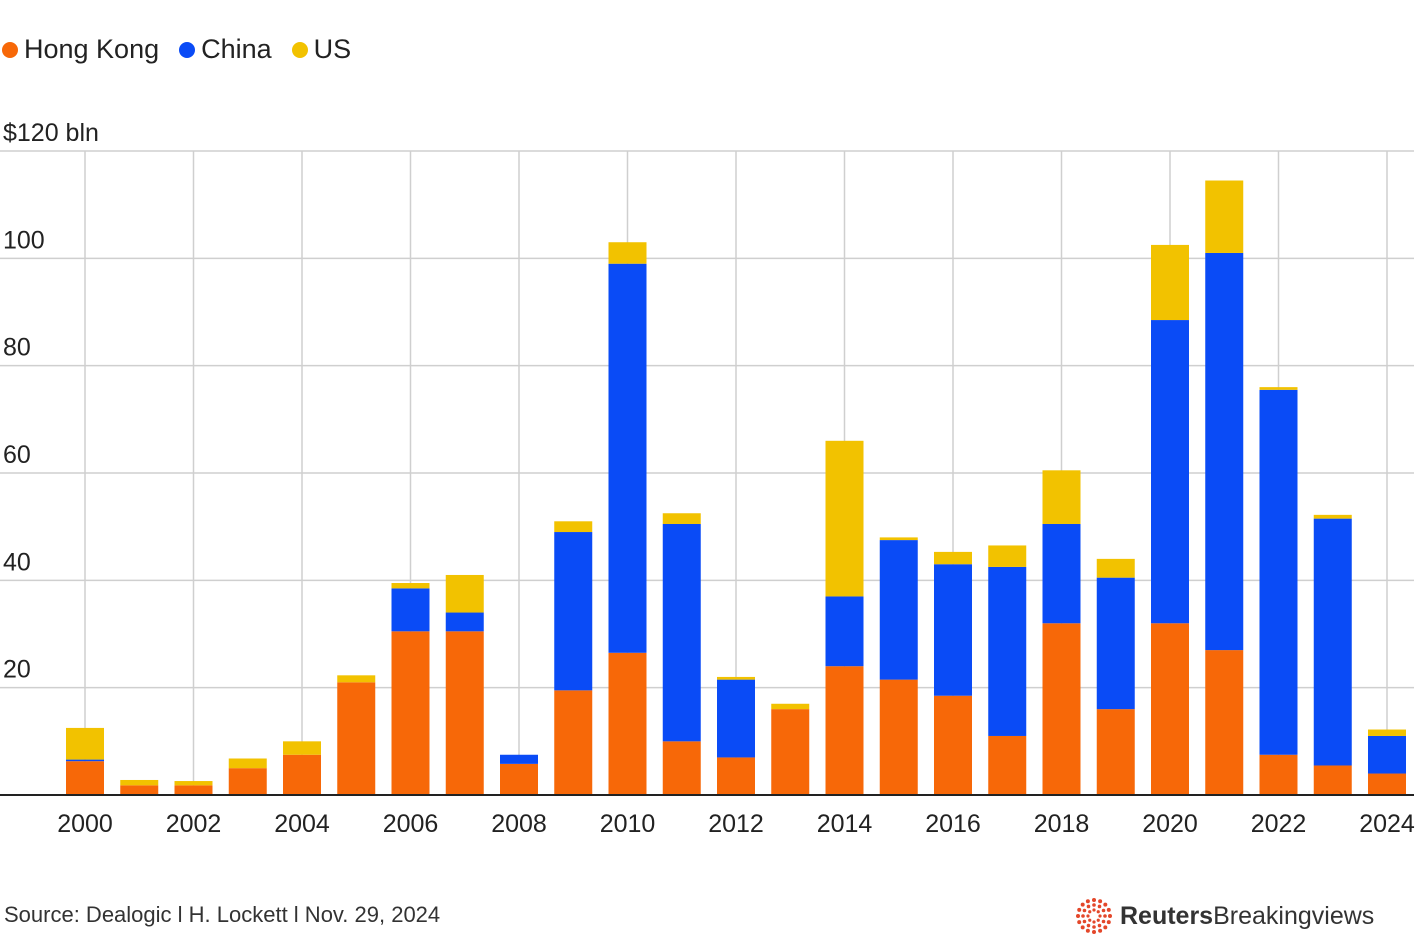 The image size is (1422, 945). I want to click on bar-2011-china, so click(681, 632).